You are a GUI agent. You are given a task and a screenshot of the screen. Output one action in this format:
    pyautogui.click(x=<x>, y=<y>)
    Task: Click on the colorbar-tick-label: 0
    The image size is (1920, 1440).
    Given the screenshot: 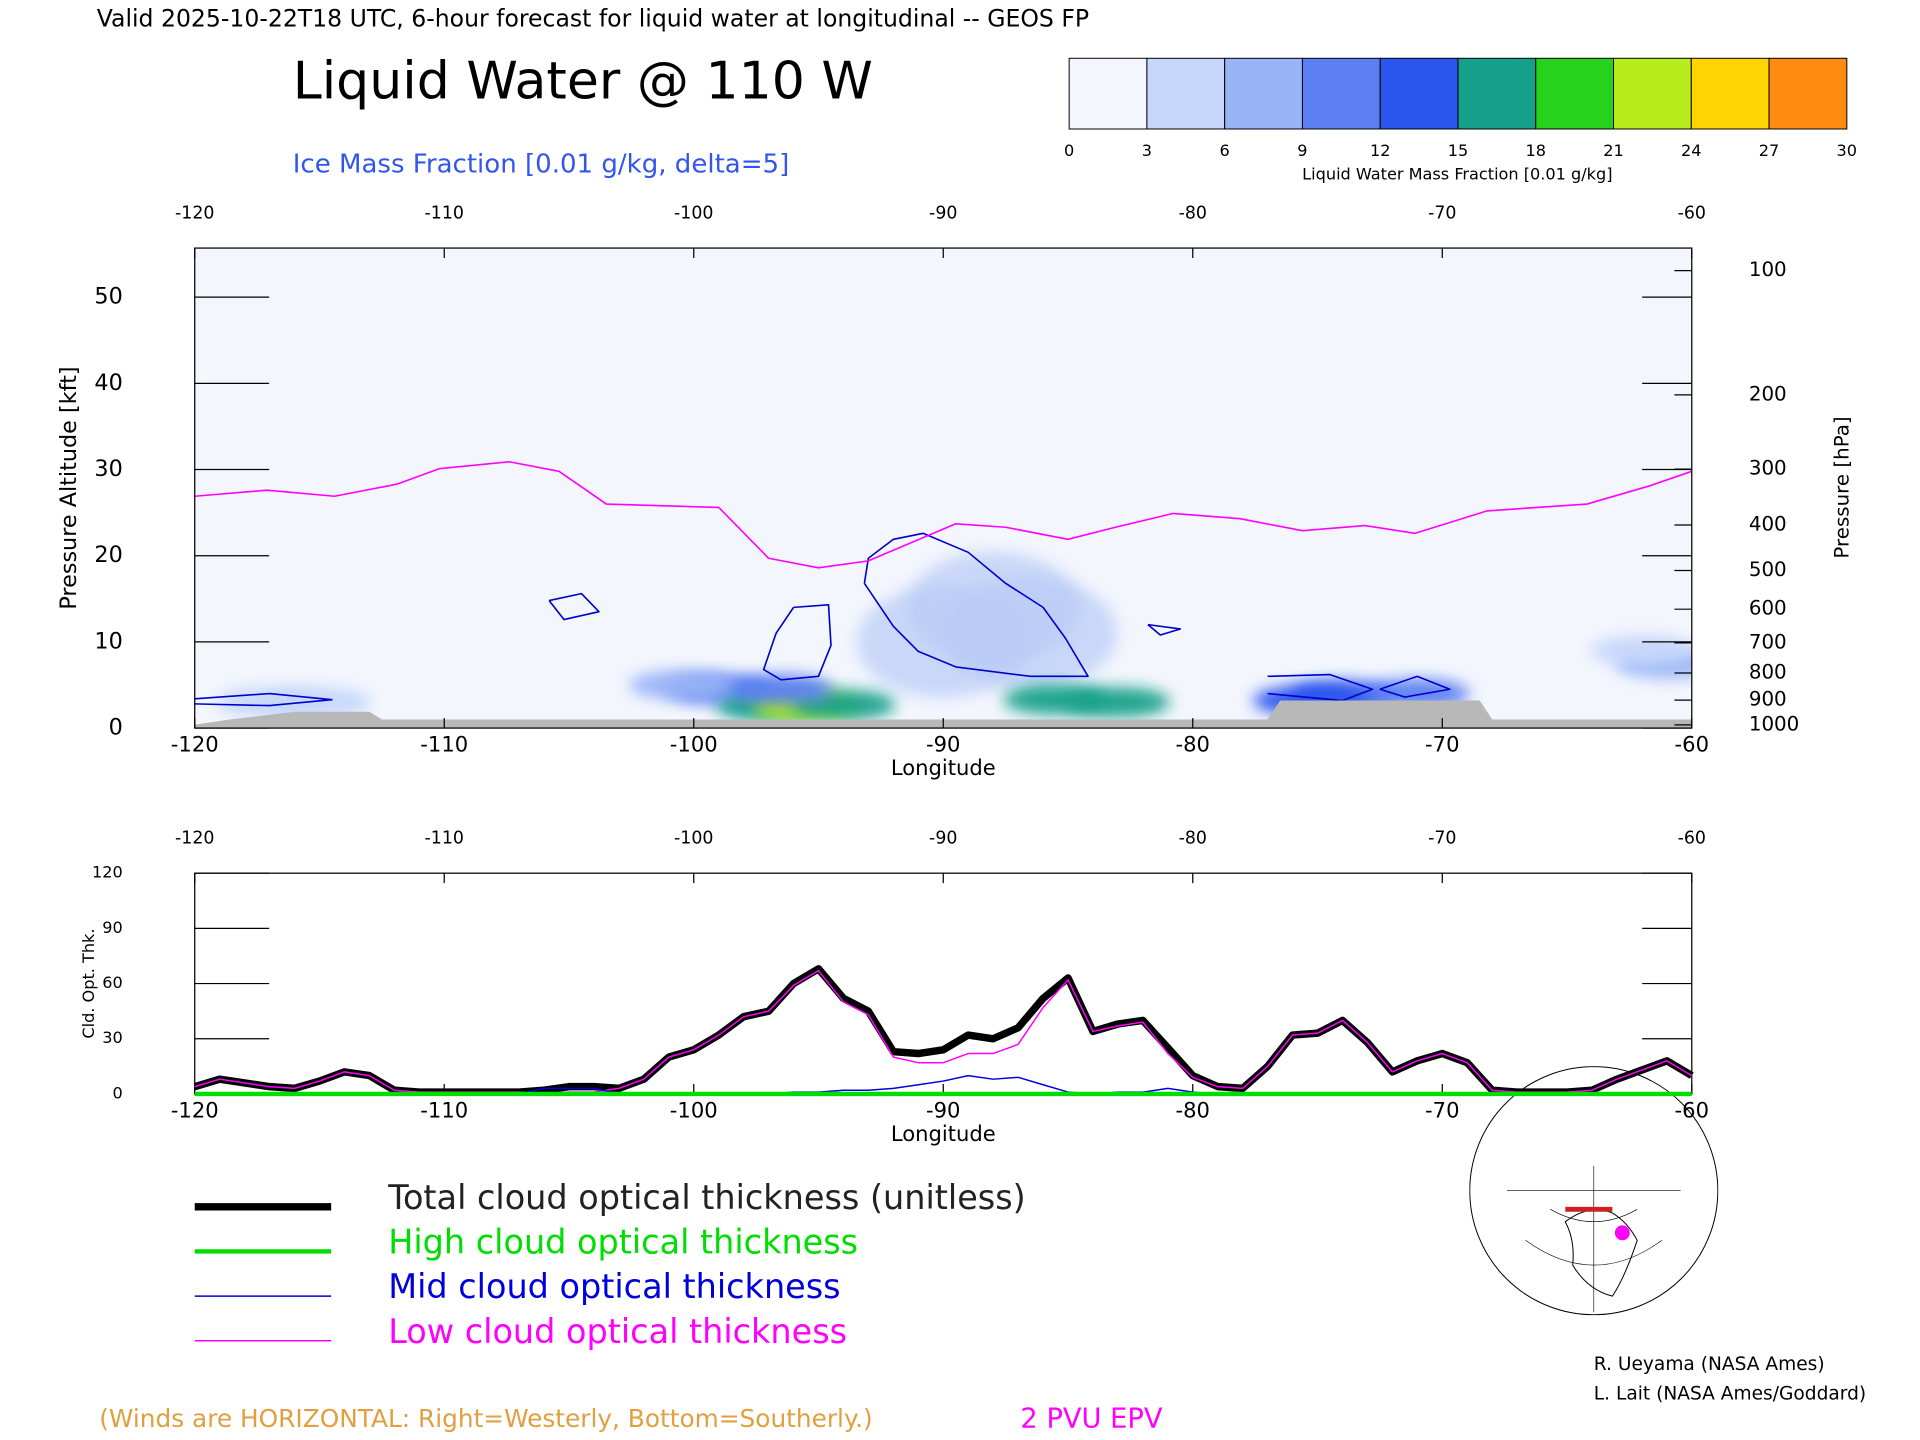 What is the action you would take?
    pyautogui.click(x=1069, y=150)
    